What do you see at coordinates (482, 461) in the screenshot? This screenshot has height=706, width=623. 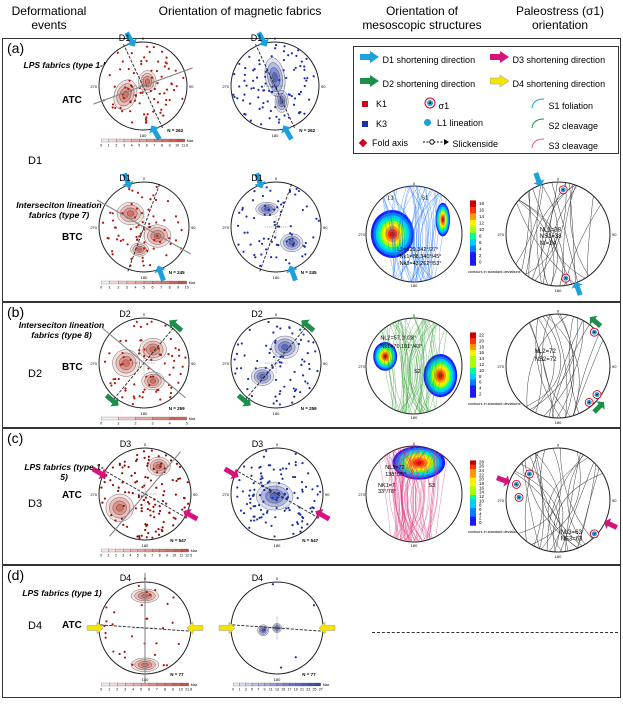 I see `ramp-tick-label: 28` at bounding box center [482, 461].